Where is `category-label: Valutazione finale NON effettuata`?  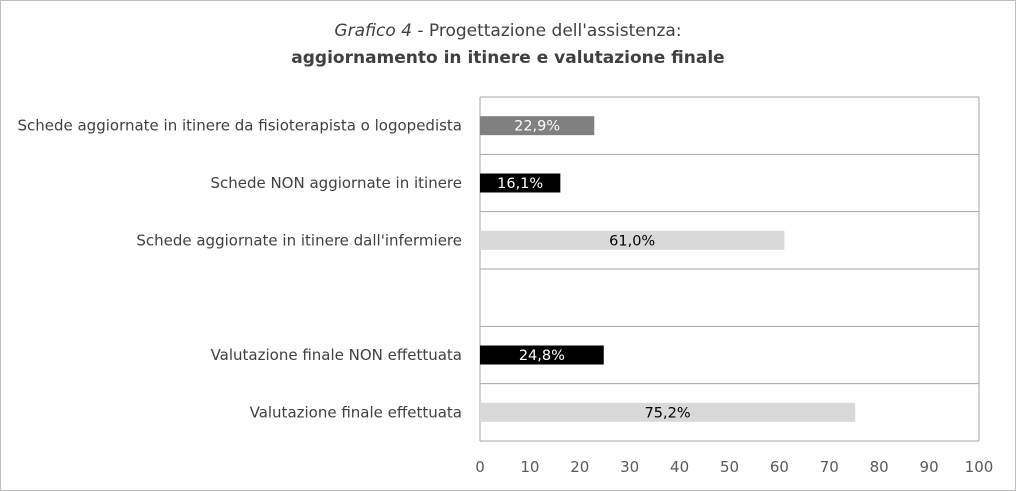 category-label: Valutazione finale NON effettuata is located at coordinates (336, 355).